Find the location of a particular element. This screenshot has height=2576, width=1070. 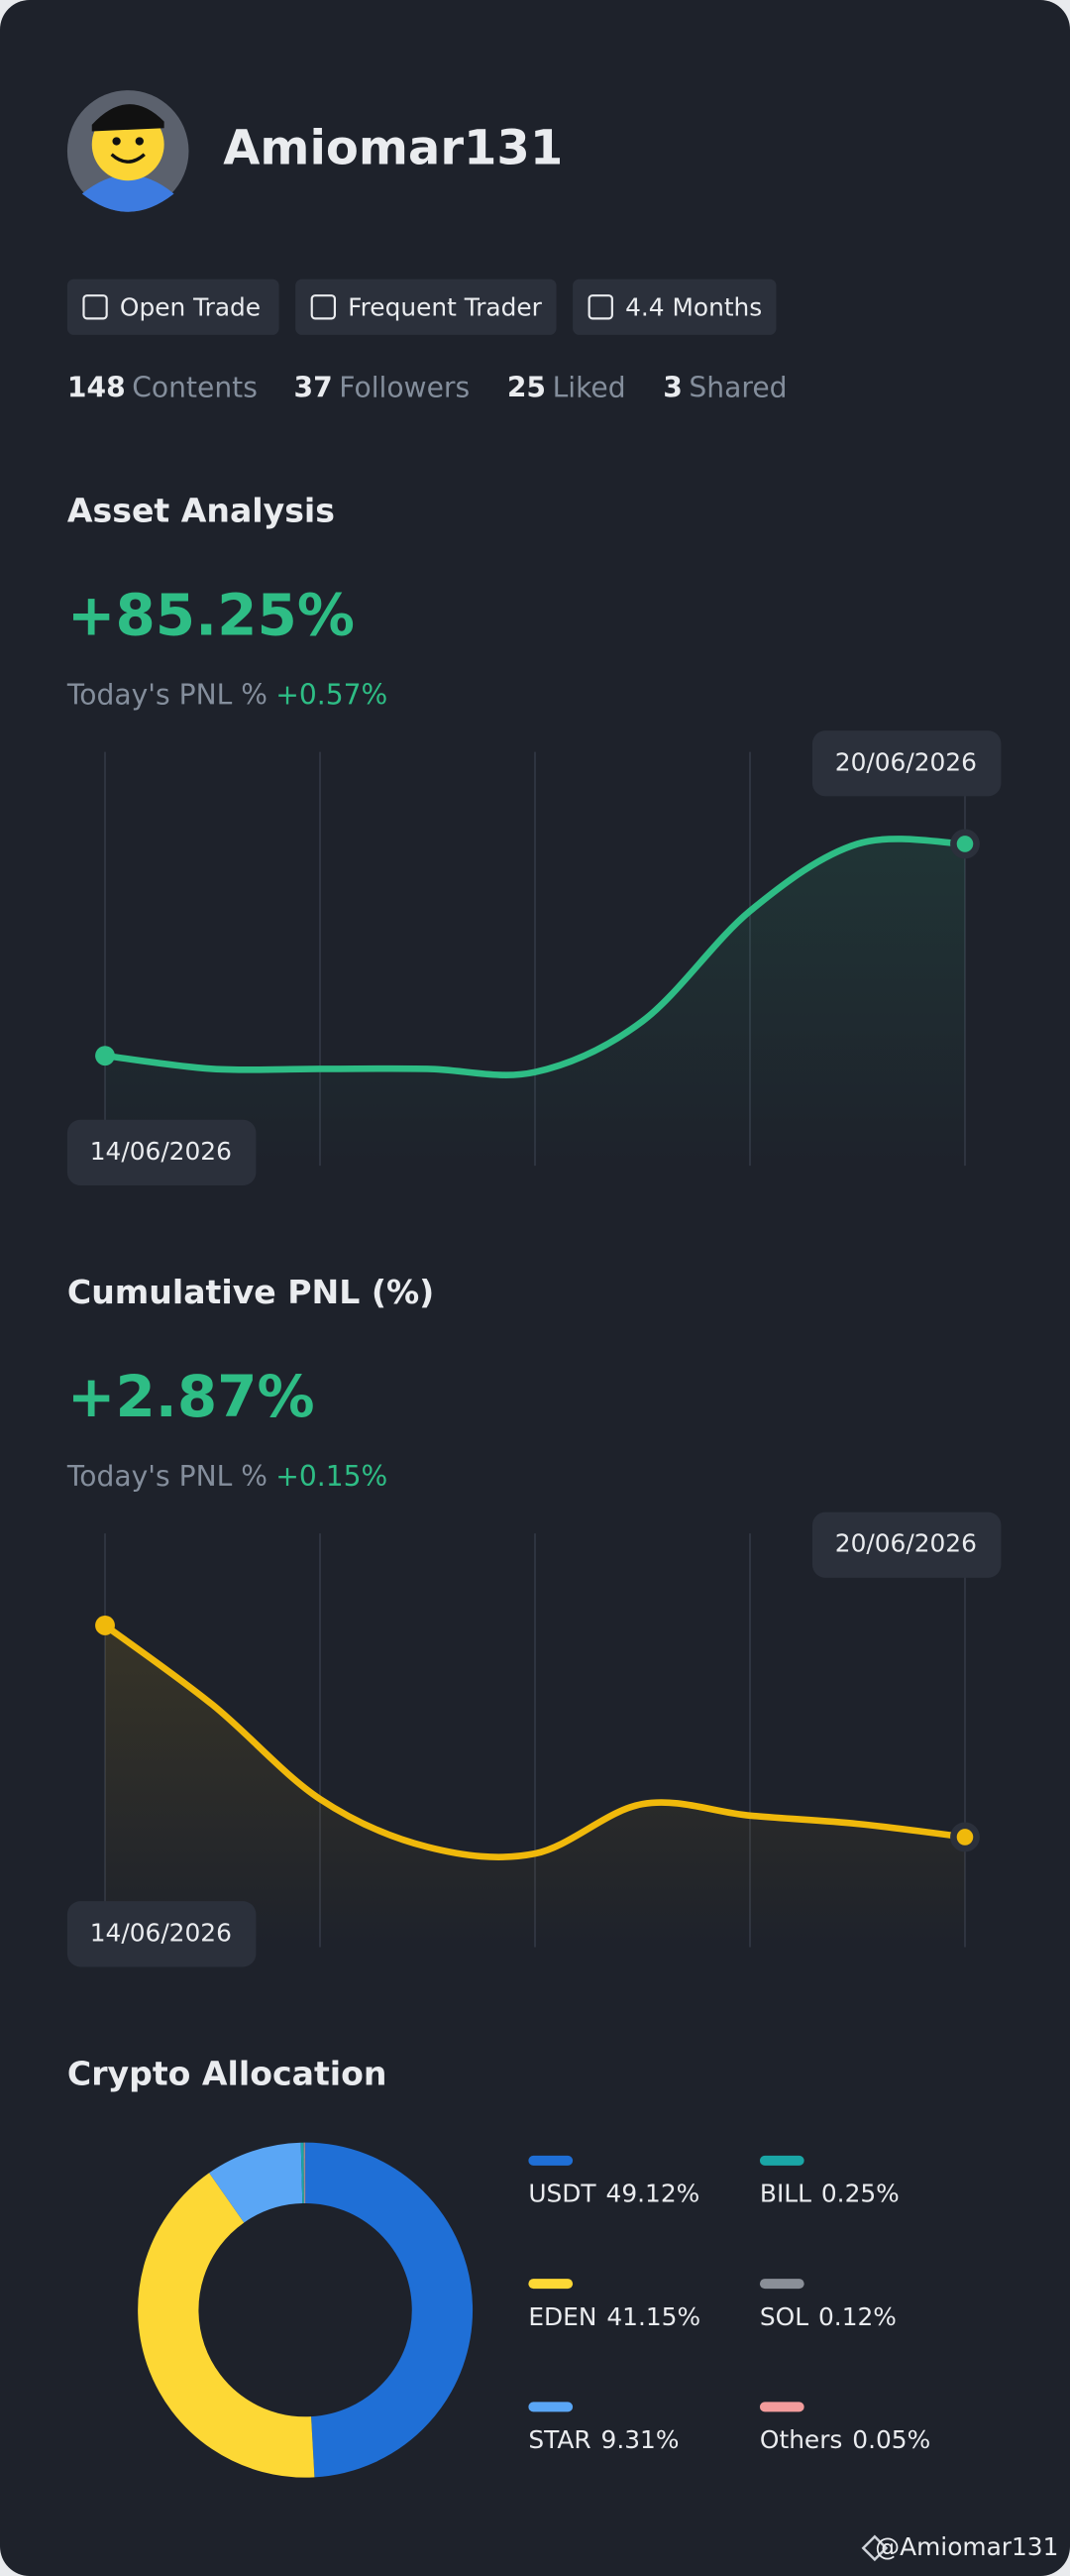

today-value: +0.57% is located at coordinates (331, 694).